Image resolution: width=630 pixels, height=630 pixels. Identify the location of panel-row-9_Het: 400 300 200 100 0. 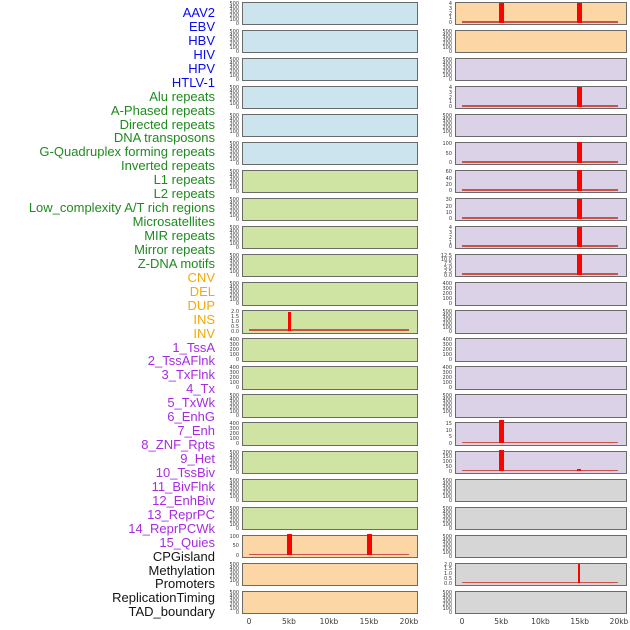
(529, 294).